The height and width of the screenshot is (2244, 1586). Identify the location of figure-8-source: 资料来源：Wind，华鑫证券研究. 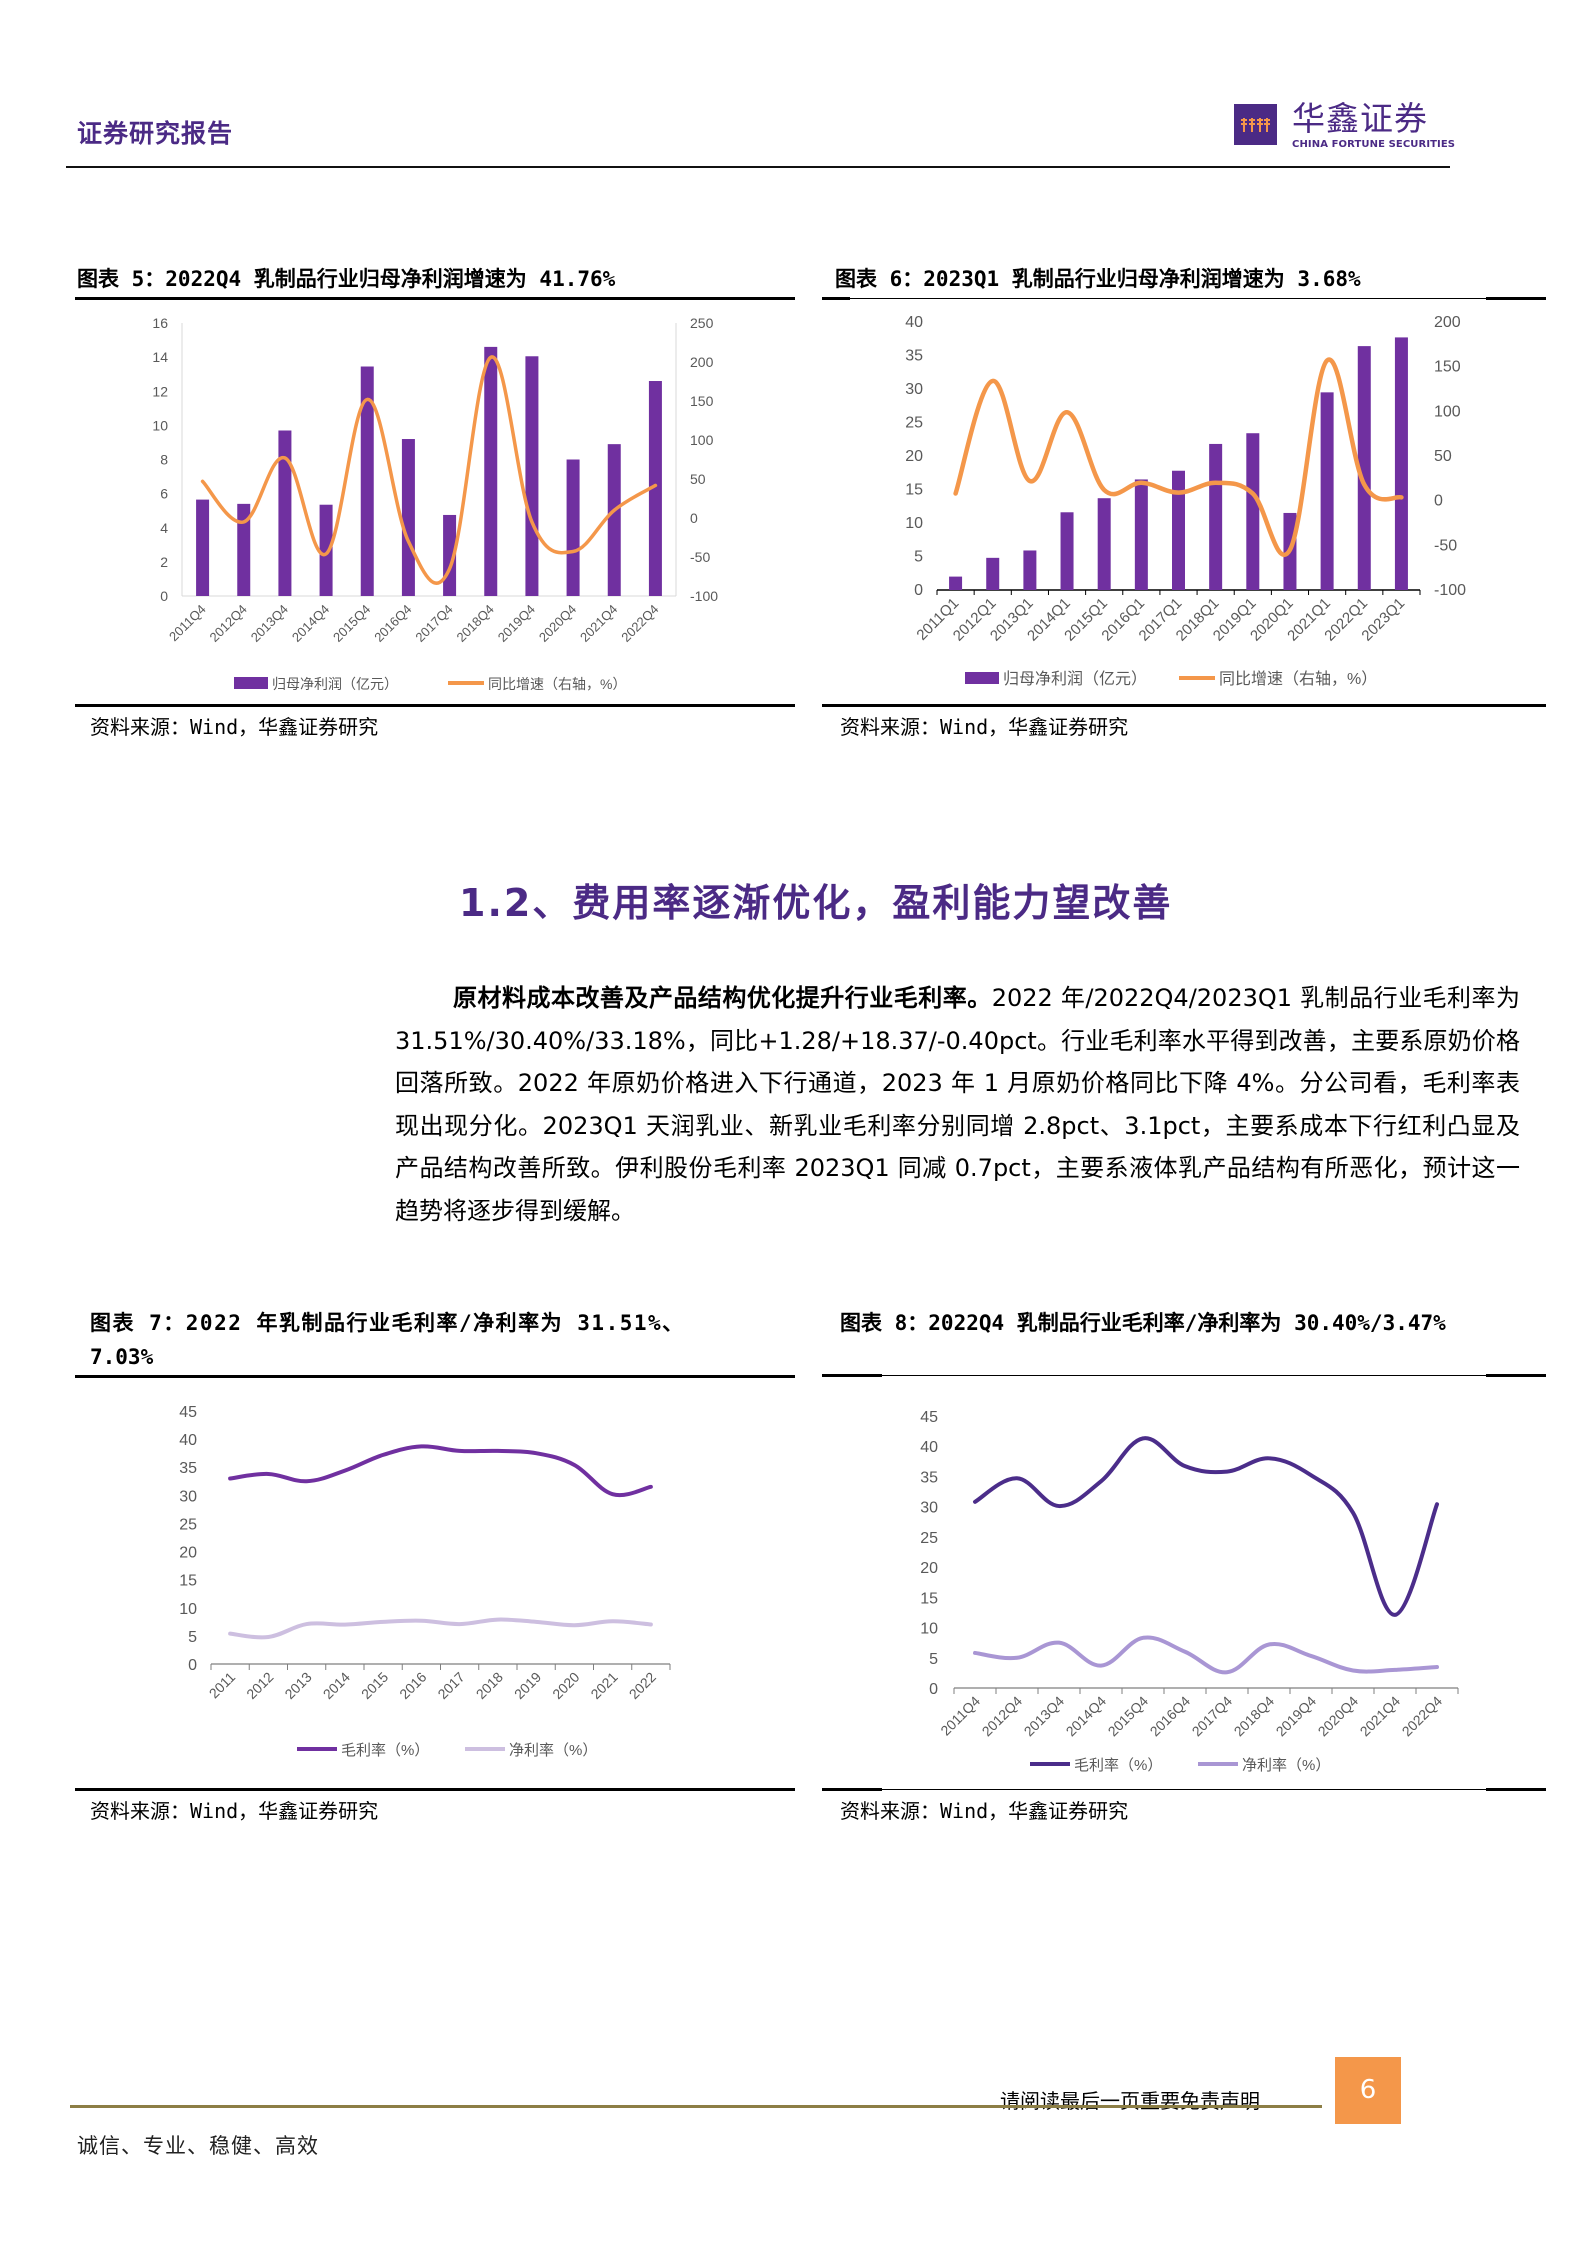
(984, 1811).